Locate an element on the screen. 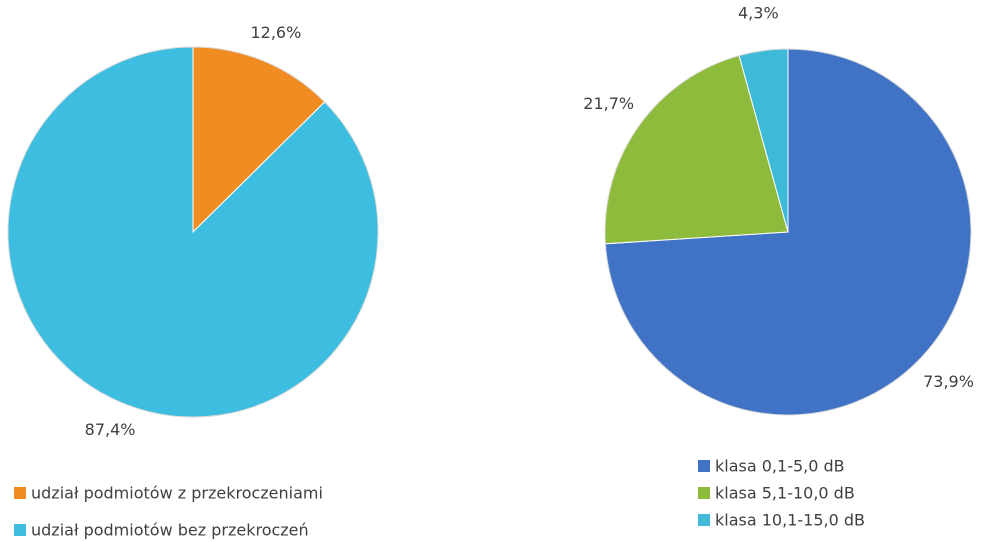  value-label: 73,9% is located at coordinates (948, 381).